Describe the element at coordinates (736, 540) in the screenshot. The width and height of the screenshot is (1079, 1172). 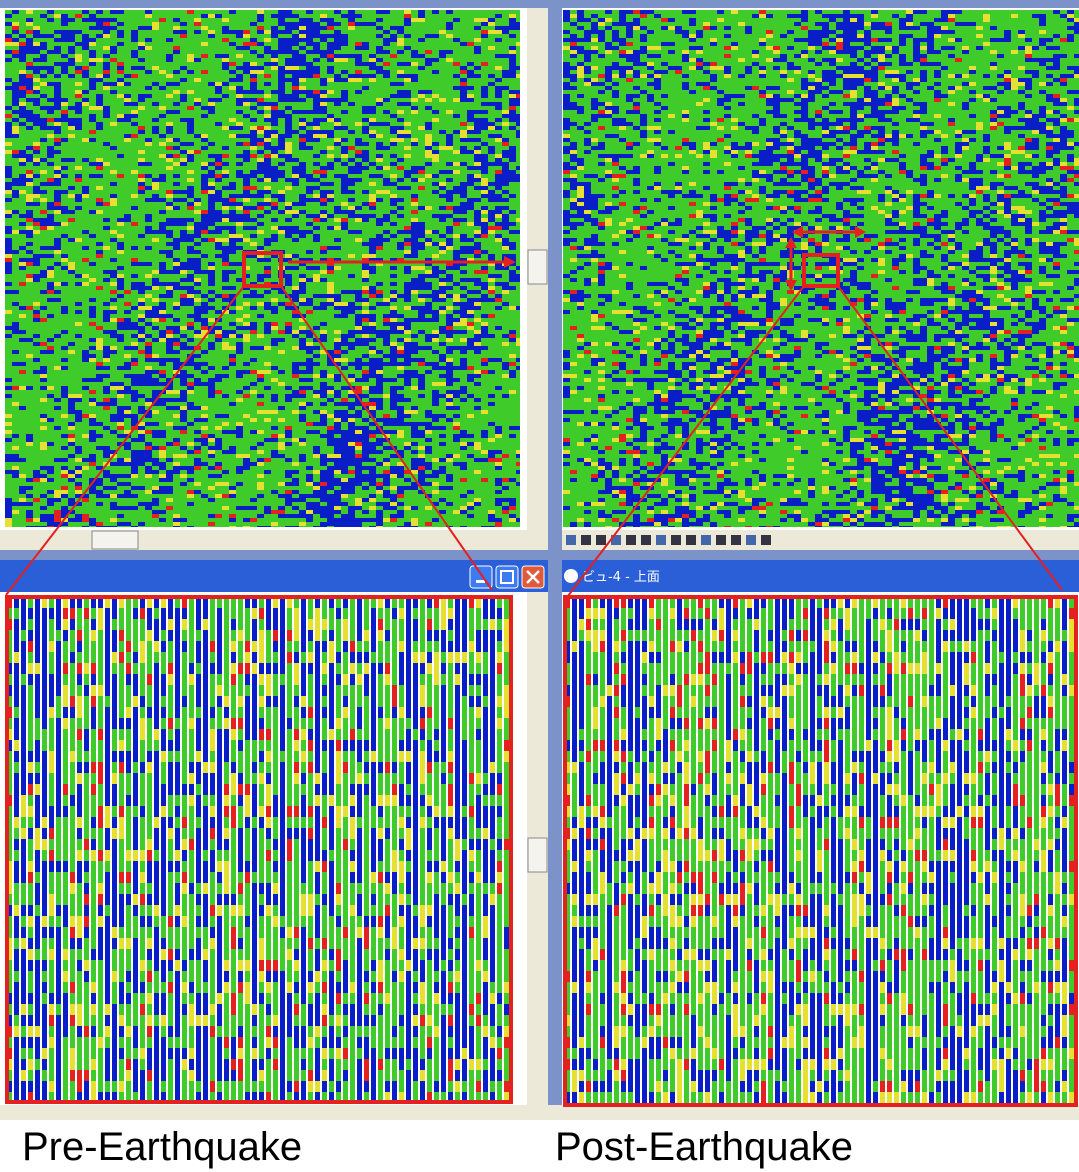
I see `tool-icon` at that location.